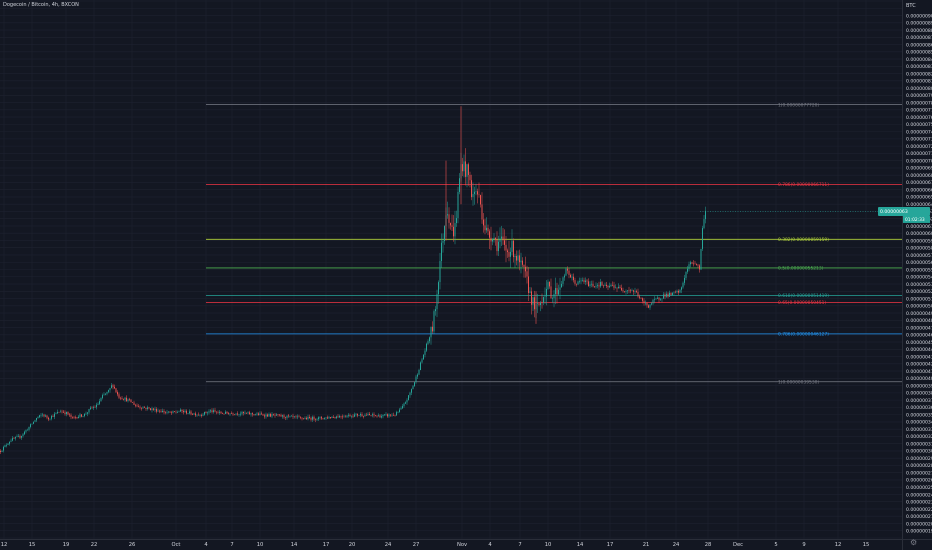  What do you see at coordinates (919, 67) in the screenshot?
I see `y-tick-label: 0.00000083000` at bounding box center [919, 67].